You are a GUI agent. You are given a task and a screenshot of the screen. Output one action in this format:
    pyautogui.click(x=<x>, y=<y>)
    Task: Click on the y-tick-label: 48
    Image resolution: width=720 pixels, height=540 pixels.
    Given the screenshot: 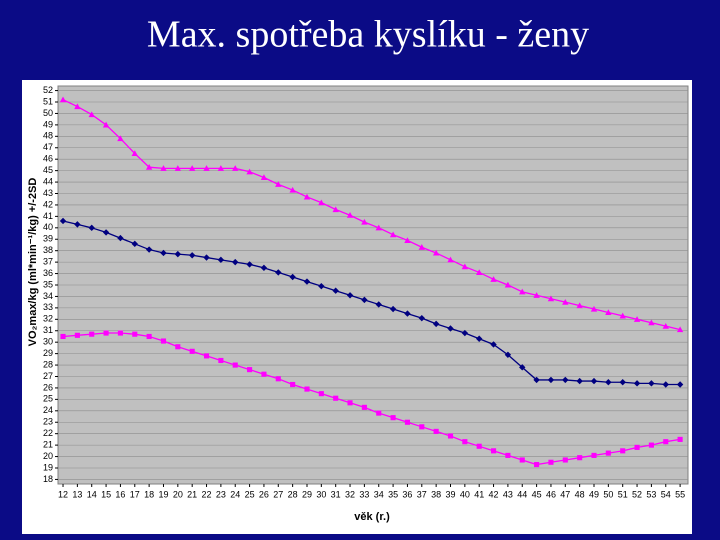 What is the action you would take?
    pyautogui.click(x=48, y=136)
    